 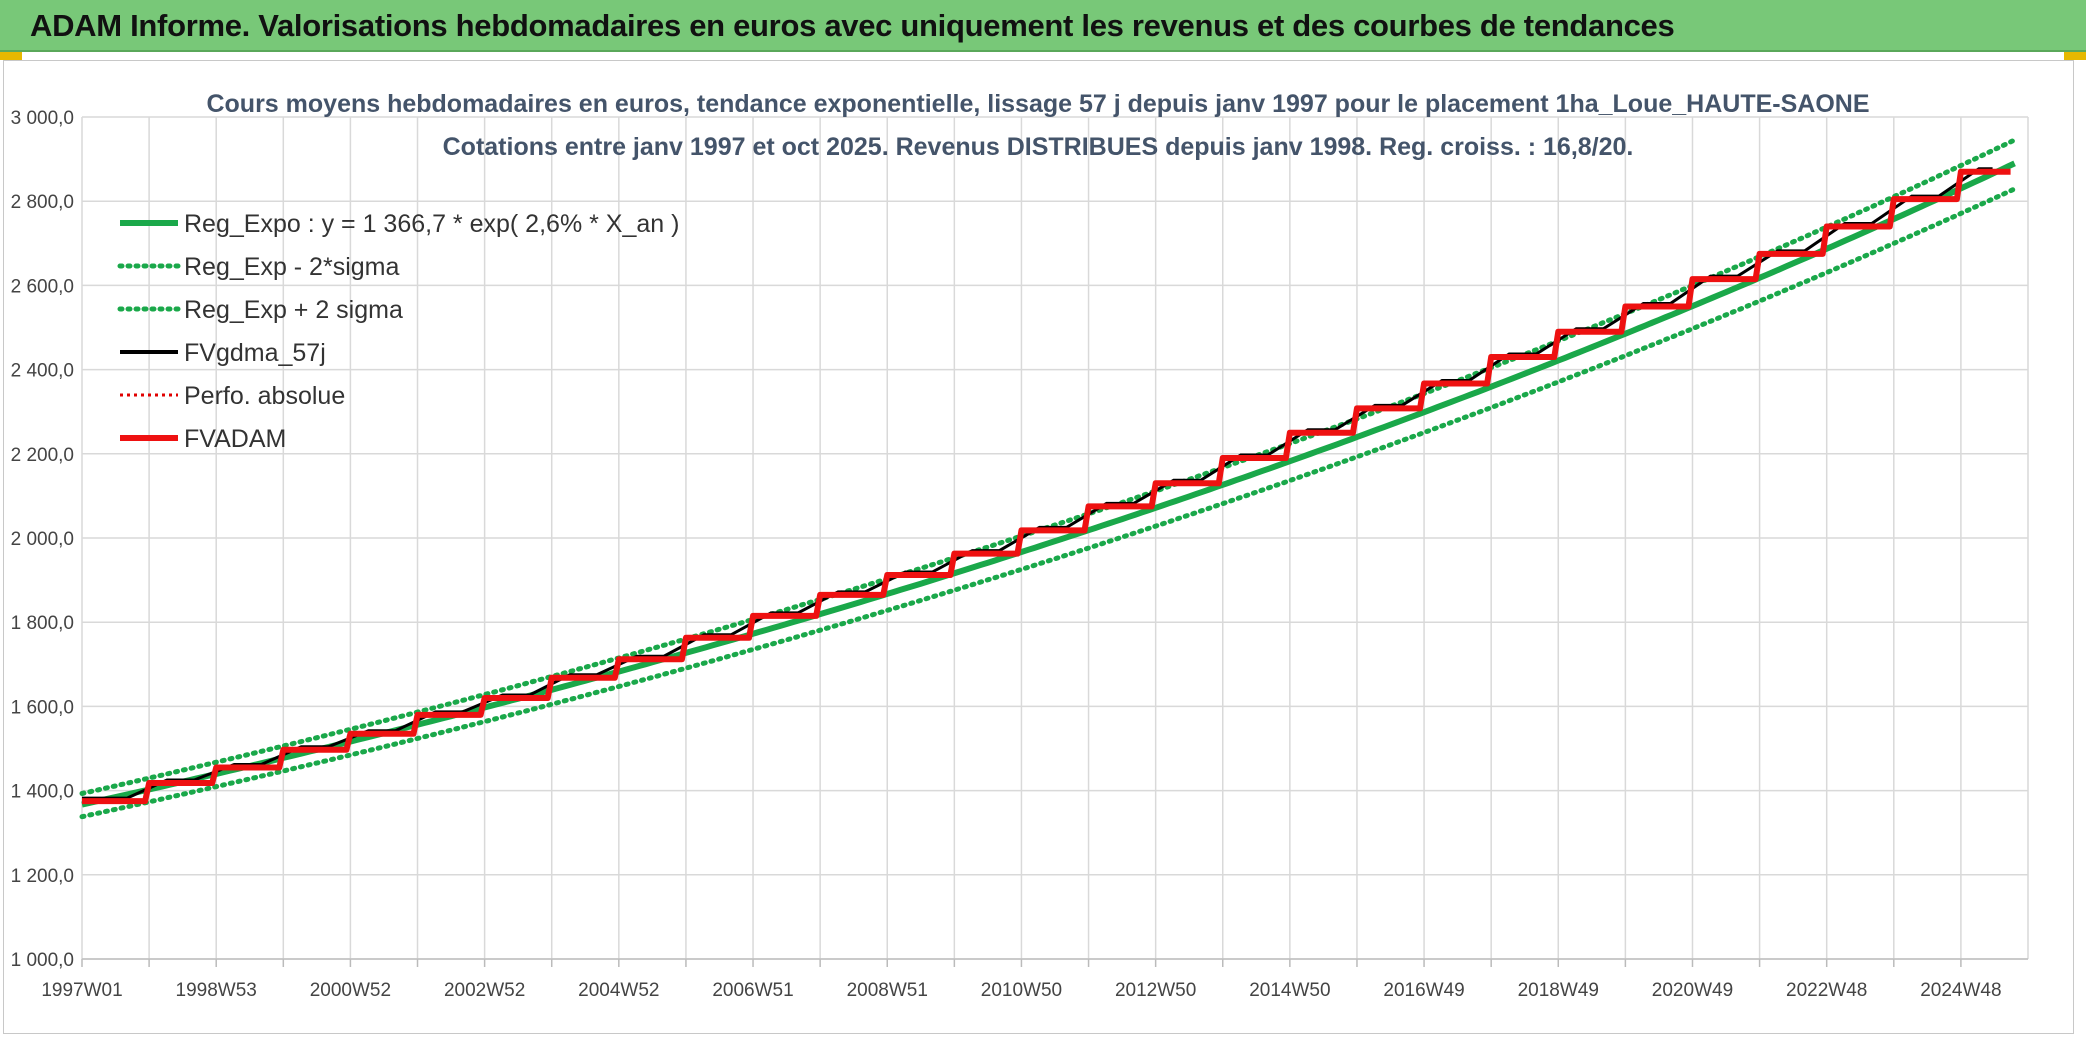 I want to click on legend-label: Perfo. absolue, so click(x=264, y=396).